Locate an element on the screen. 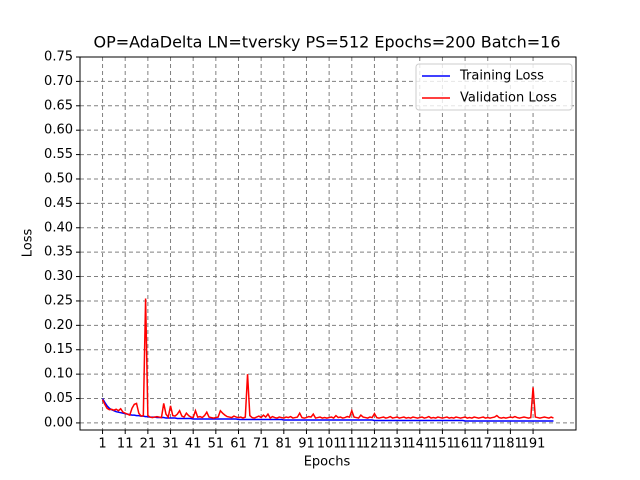  y-tick-label: 0.10 is located at coordinates (58, 374).